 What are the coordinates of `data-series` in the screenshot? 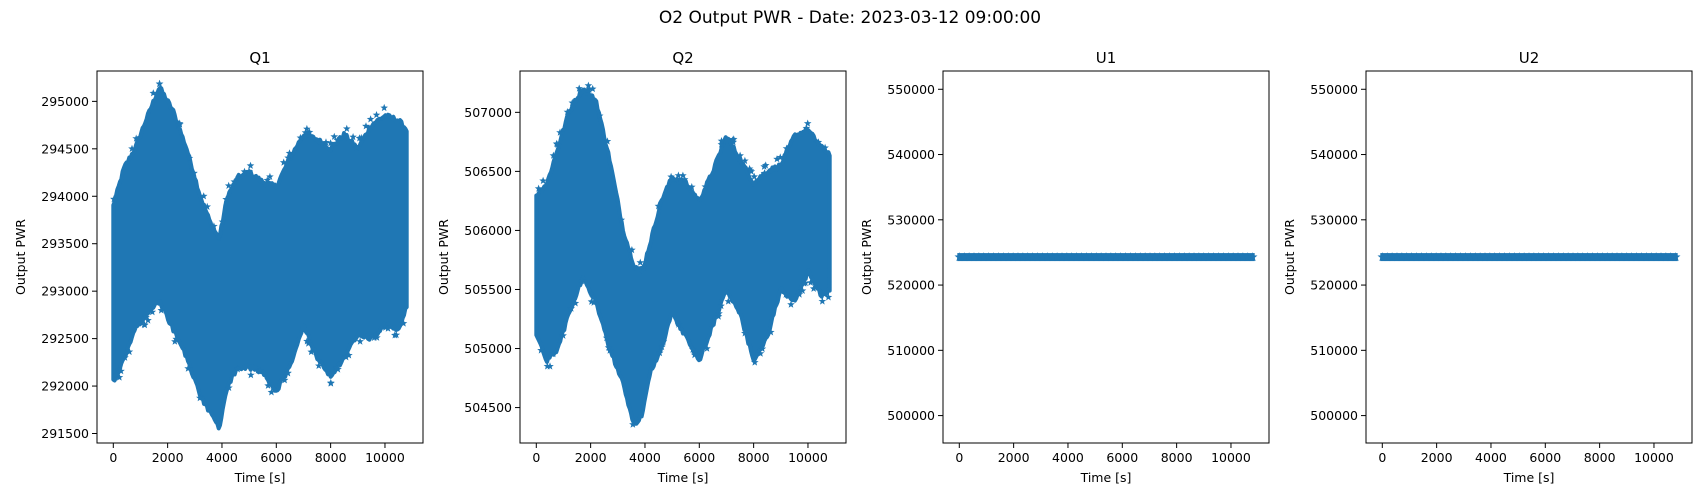 It's located at (683, 254).